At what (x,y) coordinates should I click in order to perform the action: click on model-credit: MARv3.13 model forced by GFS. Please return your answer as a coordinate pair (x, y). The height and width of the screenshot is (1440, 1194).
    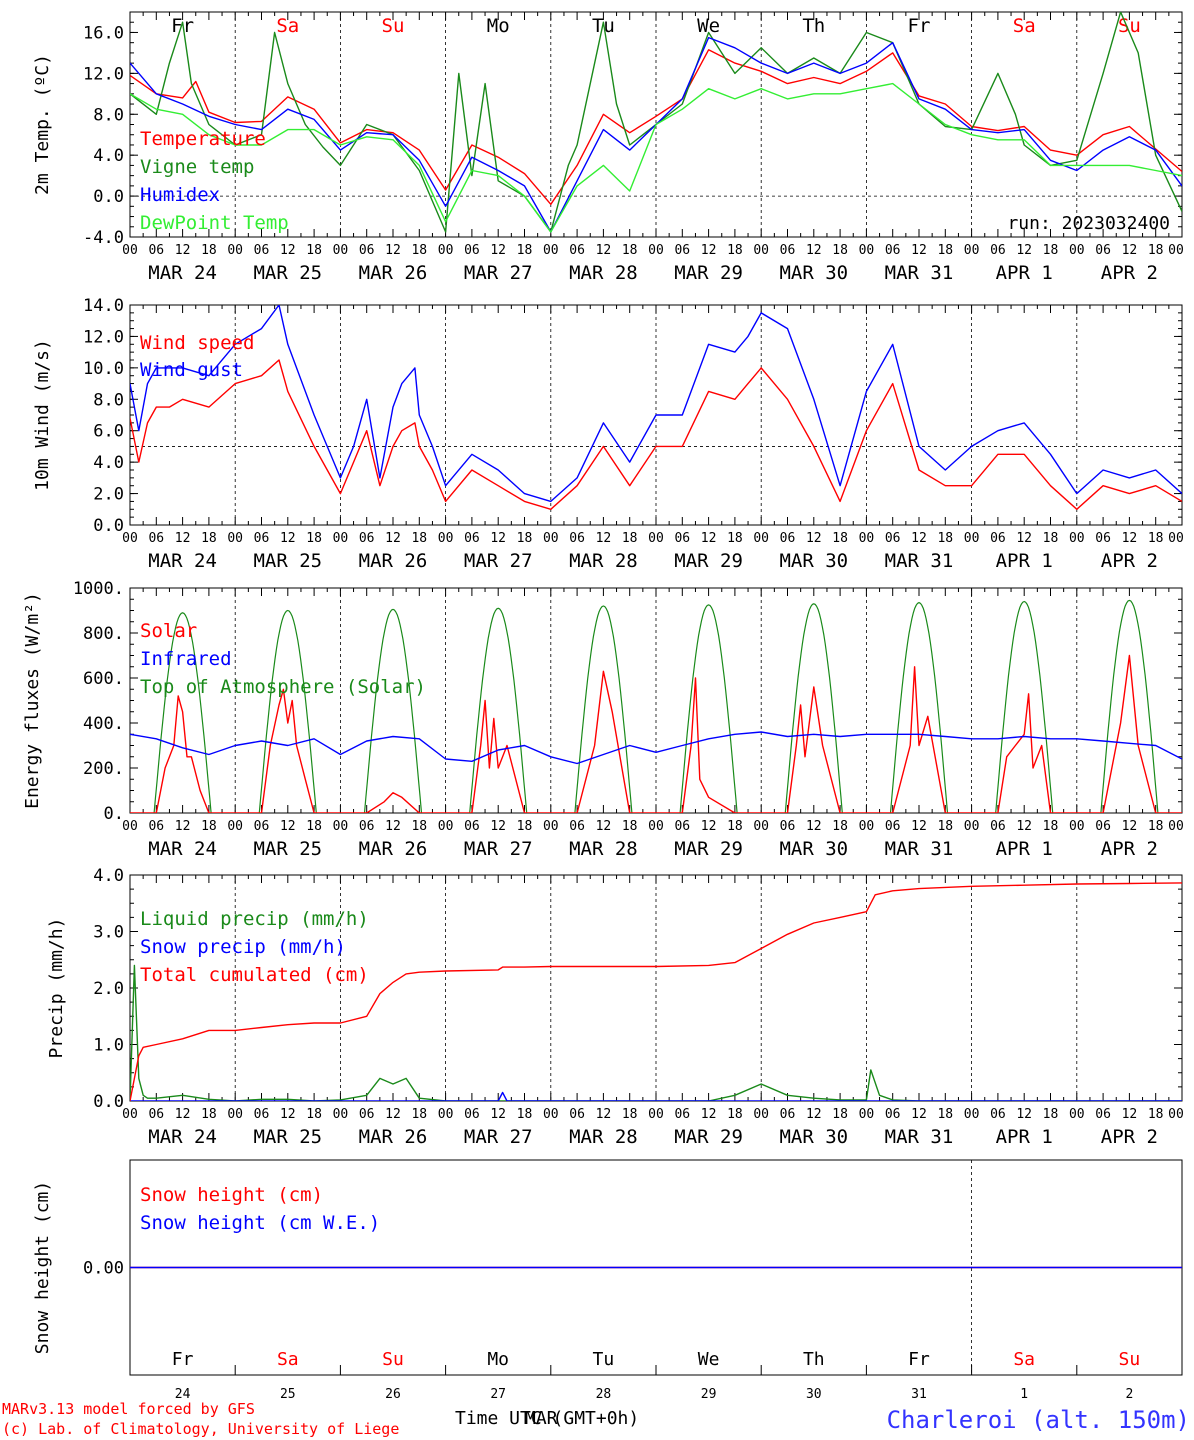
    Looking at the image, I should click on (128, 1409).